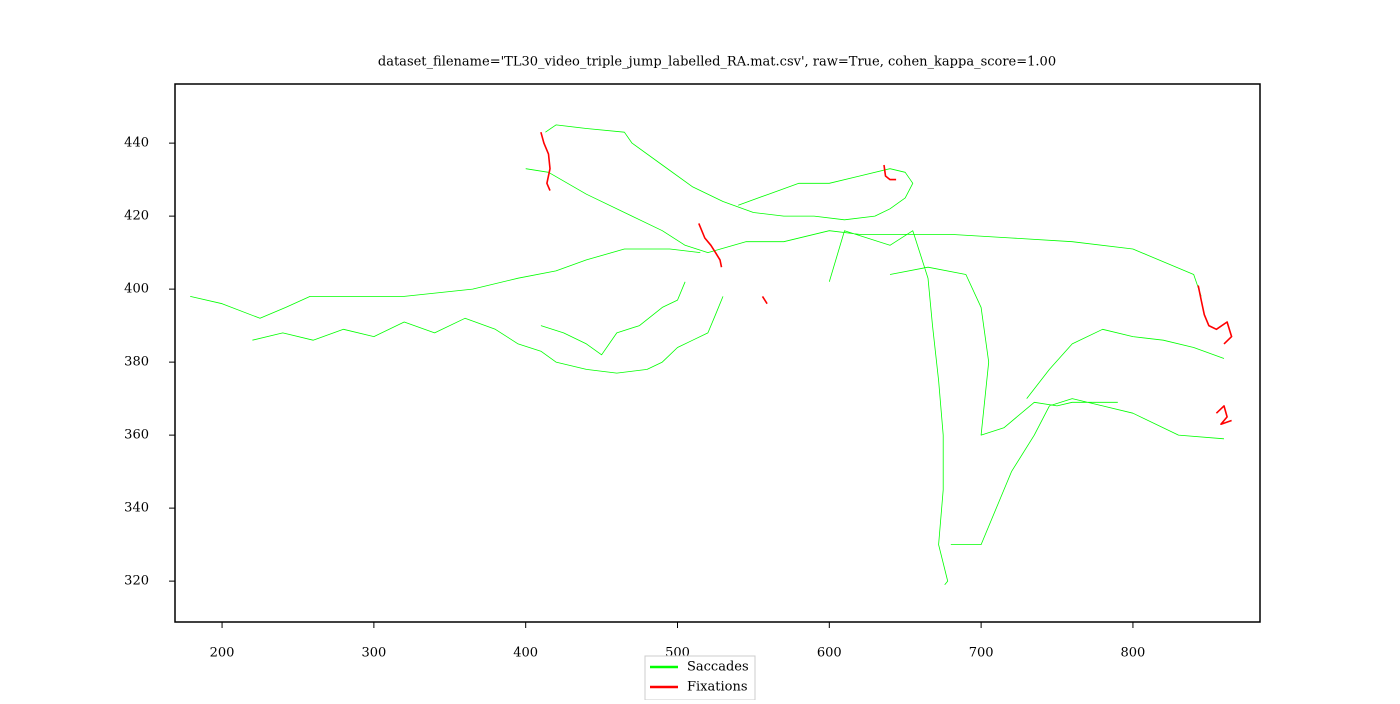  What do you see at coordinates (981, 653) in the screenshot?
I see `x-tick-label: 700` at bounding box center [981, 653].